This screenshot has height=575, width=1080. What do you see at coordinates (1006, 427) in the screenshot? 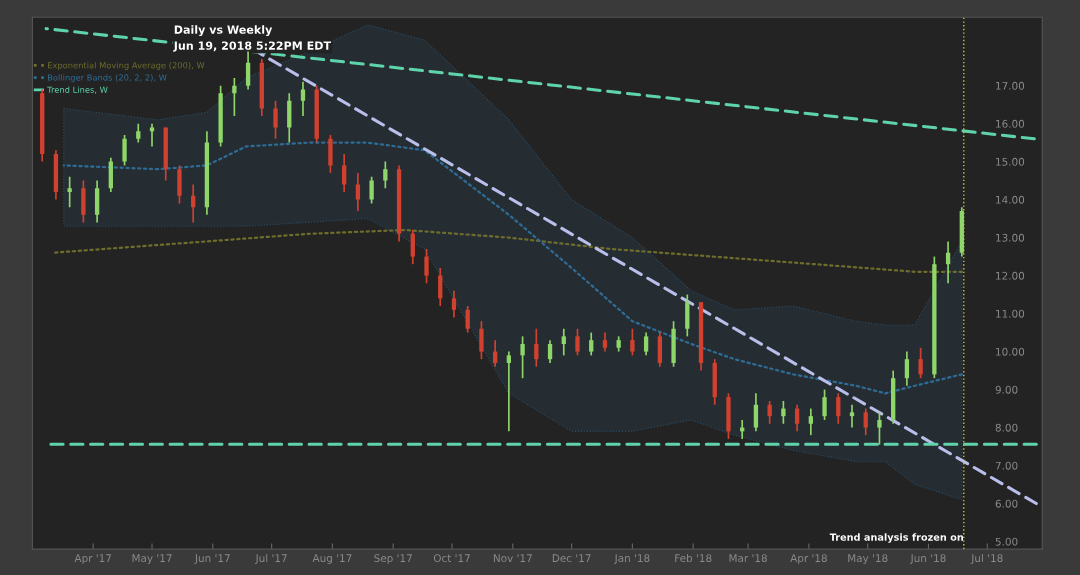
I see `y-tick-label: 8.00` at bounding box center [1006, 427].